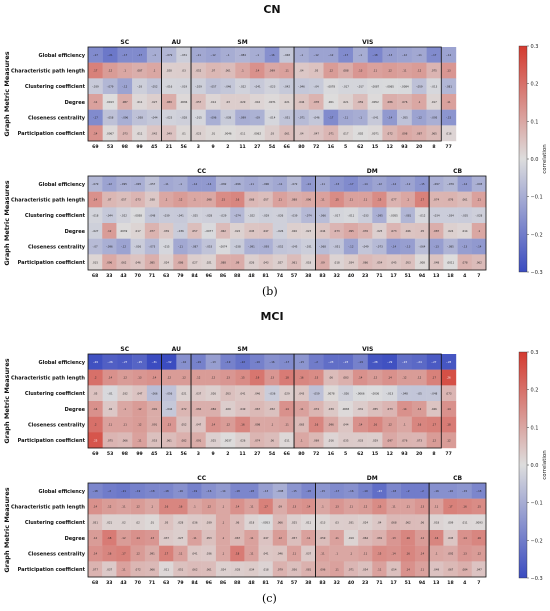  Describe the element at coordinates (209, 262) in the screenshot. I see `cell-value-label: .021` at that location.